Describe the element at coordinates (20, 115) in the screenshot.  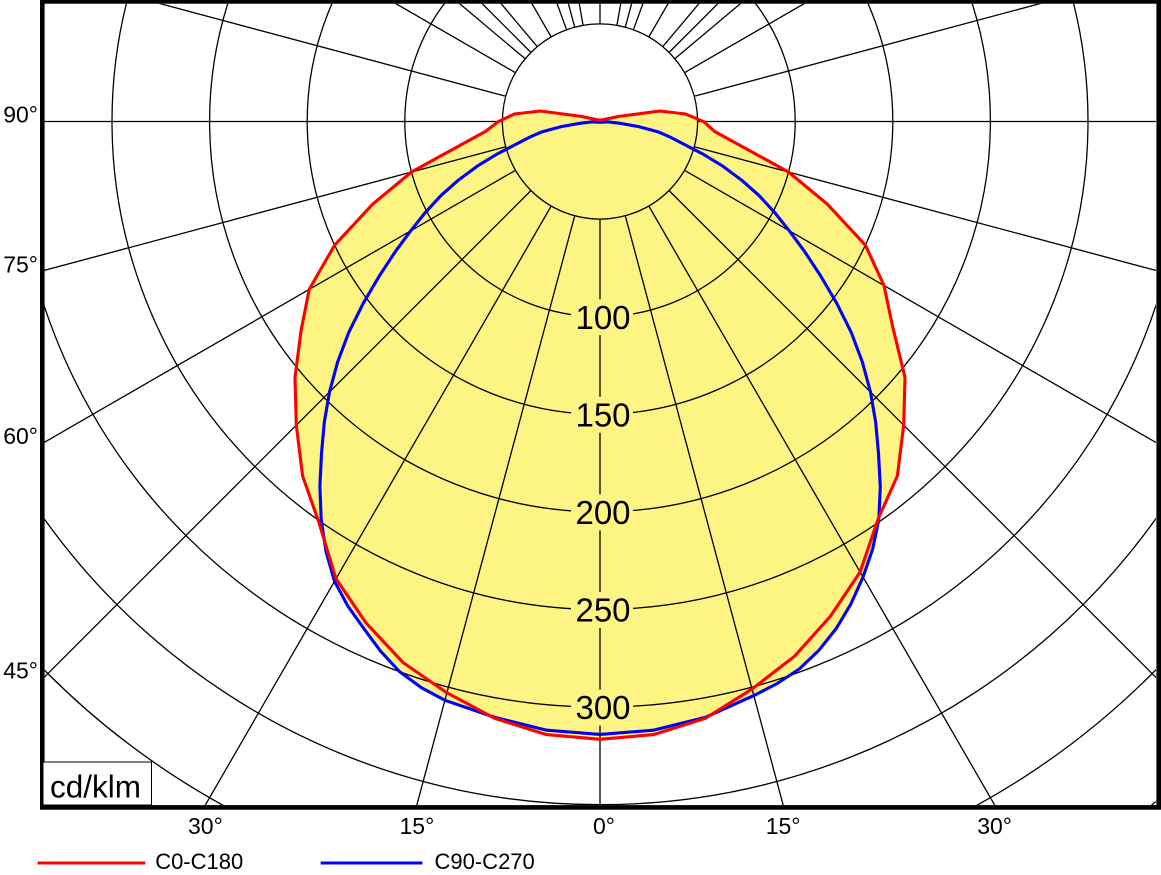
I see `svg-text: 90°` at that location.